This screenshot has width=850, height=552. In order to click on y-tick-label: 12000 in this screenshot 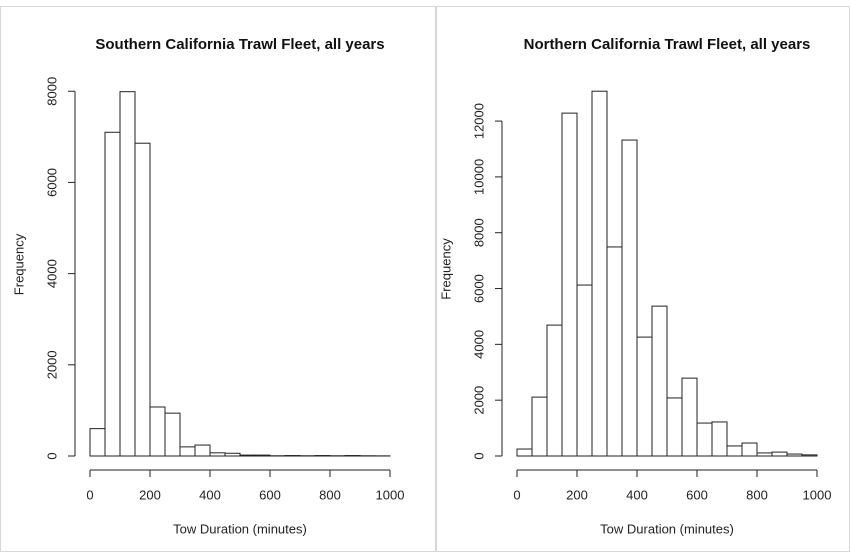, I will do `click(478, 121)`.